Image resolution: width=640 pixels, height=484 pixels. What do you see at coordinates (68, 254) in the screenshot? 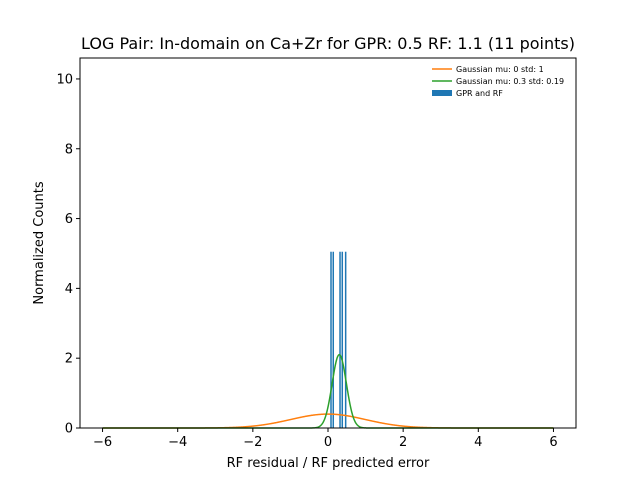
I see `y-axis: 0 2 4 6 8 10` at bounding box center [68, 254].